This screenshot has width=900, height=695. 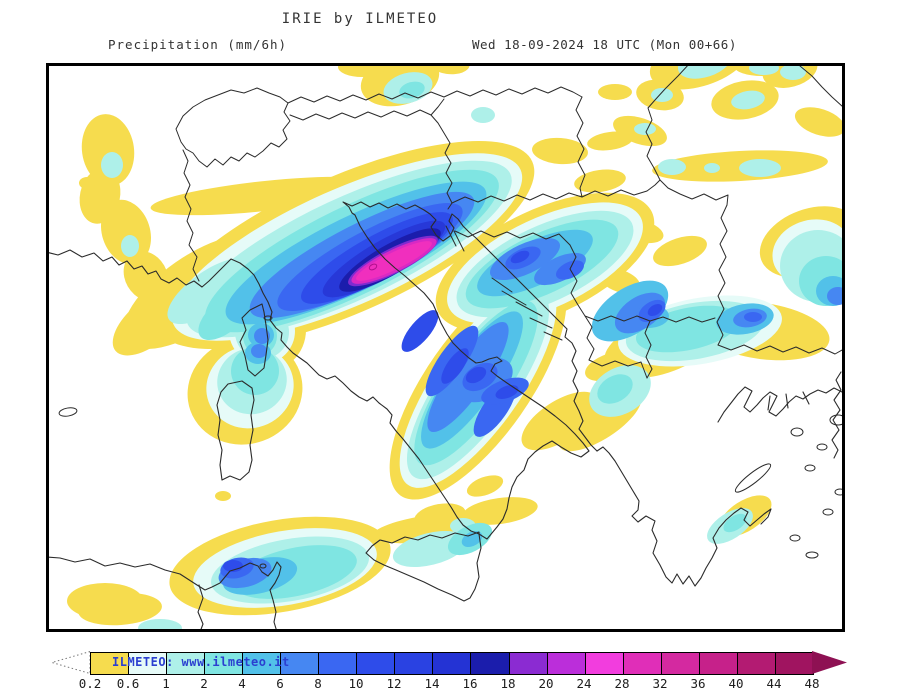 What do you see at coordinates (829, 662) in the screenshot?
I see `scale-overflow-arrow-icon` at bounding box center [829, 662].